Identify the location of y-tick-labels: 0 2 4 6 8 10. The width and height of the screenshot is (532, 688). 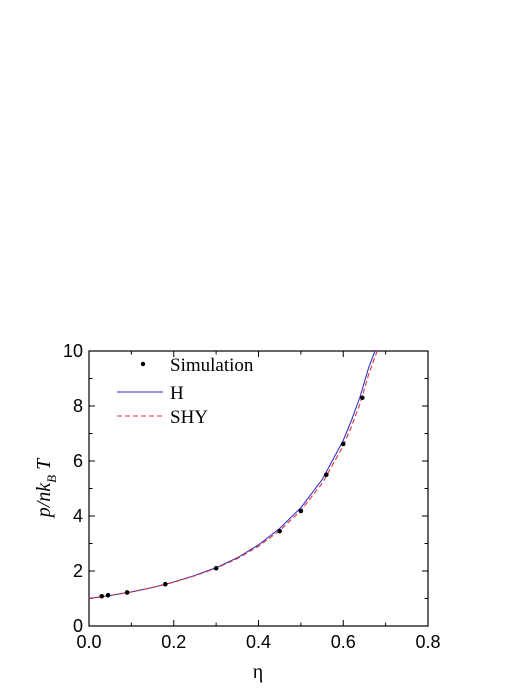
(73, 488).